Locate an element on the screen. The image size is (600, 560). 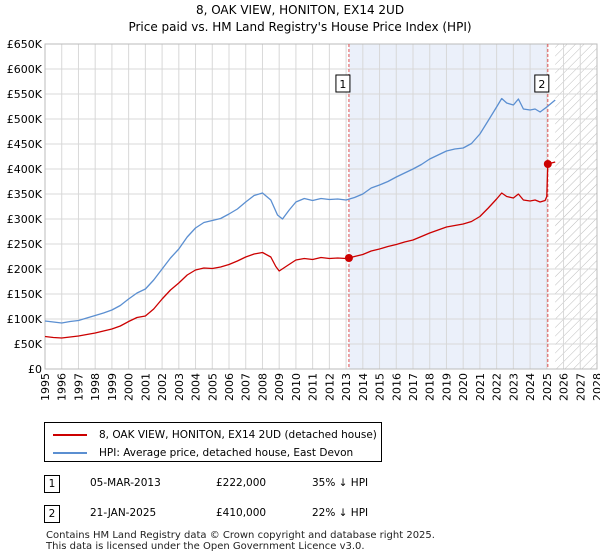
x-tick-label-2010: 2010 is located at coordinates (296, 387).